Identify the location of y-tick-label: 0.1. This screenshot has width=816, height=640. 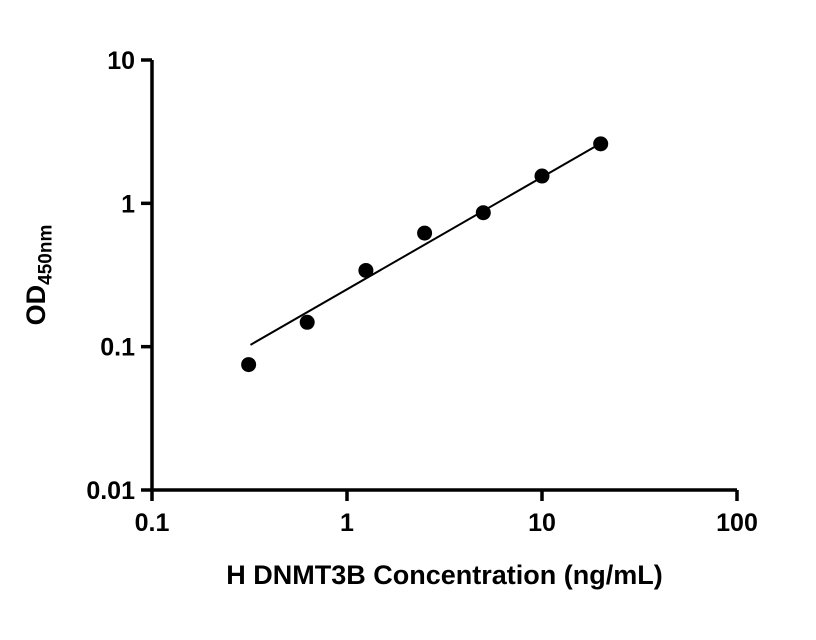
(117, 348).